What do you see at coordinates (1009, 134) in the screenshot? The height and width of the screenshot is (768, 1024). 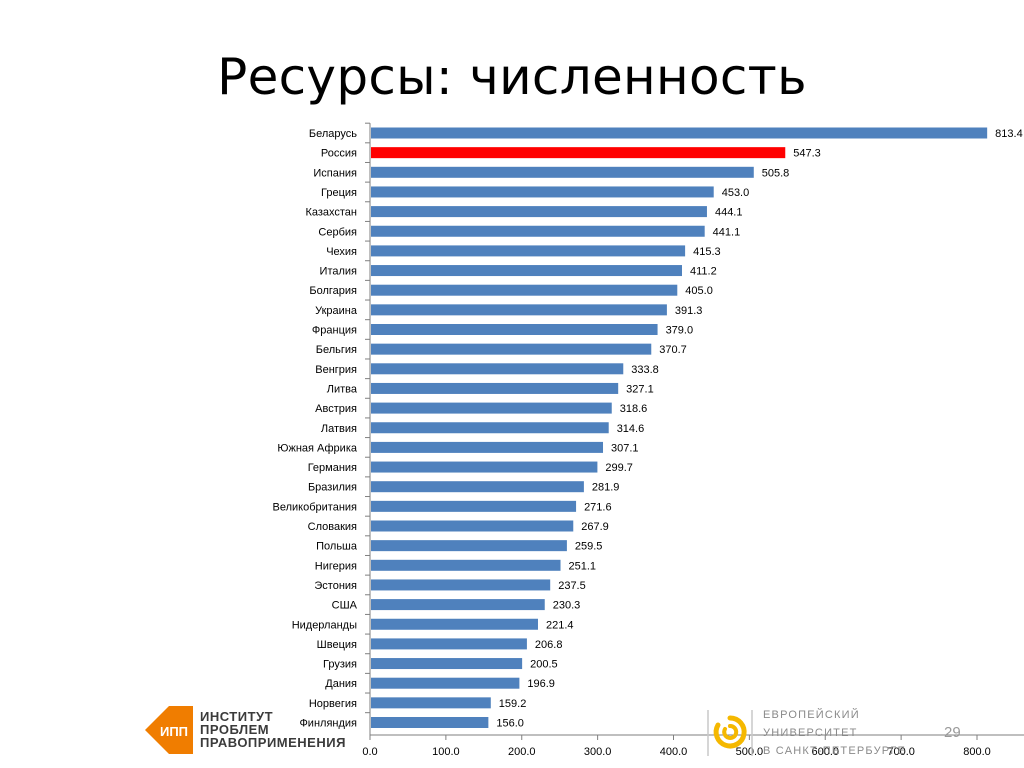 I see `value-label: 813.4` at bounding box center [1009, 134].